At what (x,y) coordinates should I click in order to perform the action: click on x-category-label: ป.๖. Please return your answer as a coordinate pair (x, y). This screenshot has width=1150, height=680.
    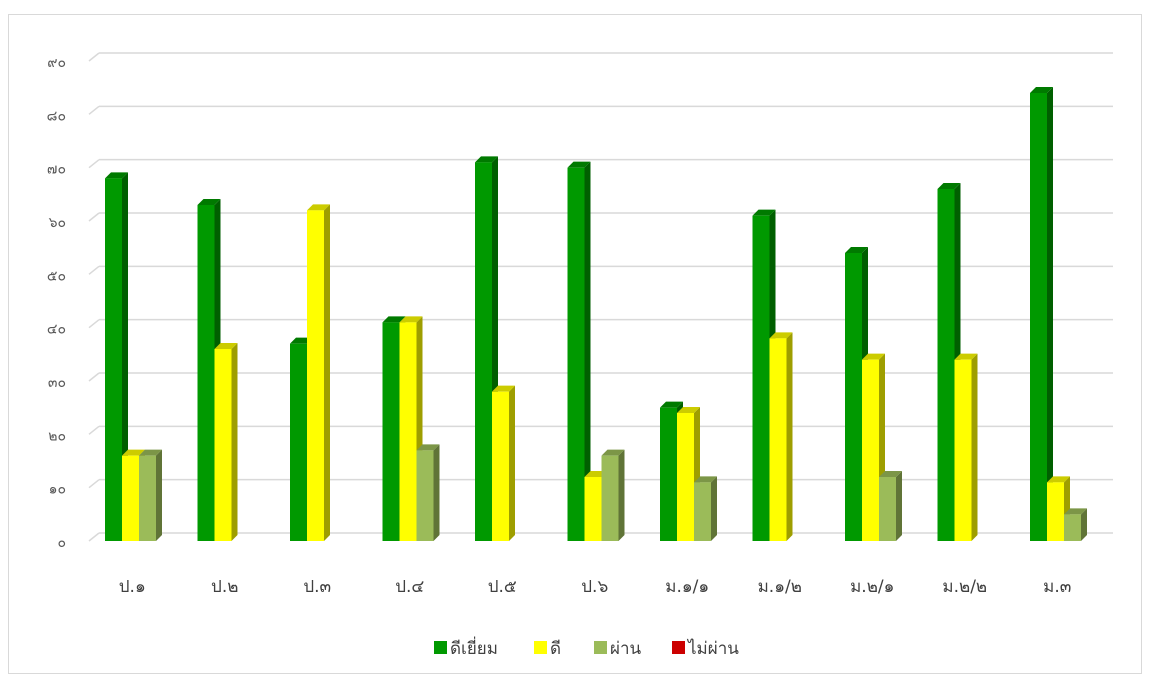
    Looking at the image, I should click on (594, 587).